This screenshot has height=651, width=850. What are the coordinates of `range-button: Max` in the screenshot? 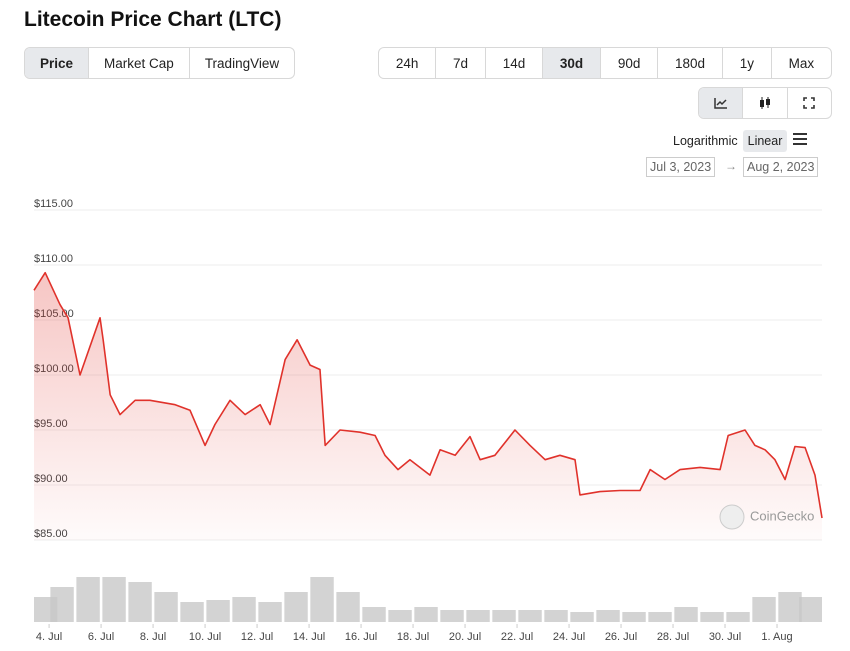 It's located at (801, 63).